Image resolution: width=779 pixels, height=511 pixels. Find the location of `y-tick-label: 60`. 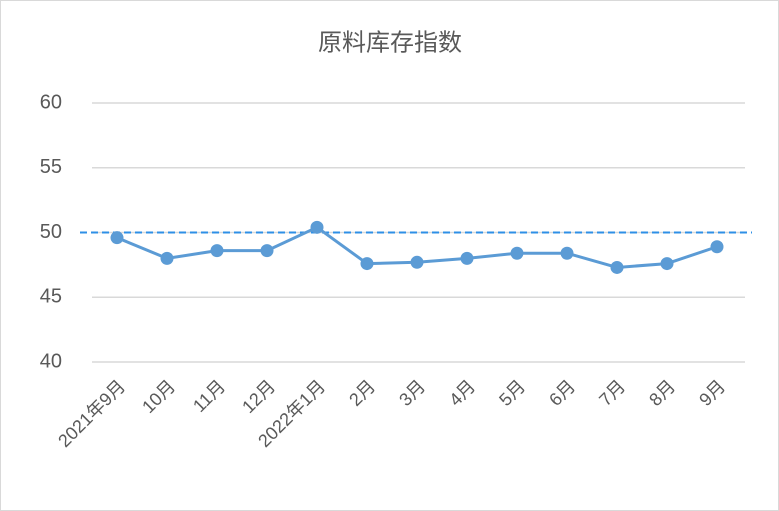

y-tick-label: 60 is located at coordinates (51, 102).